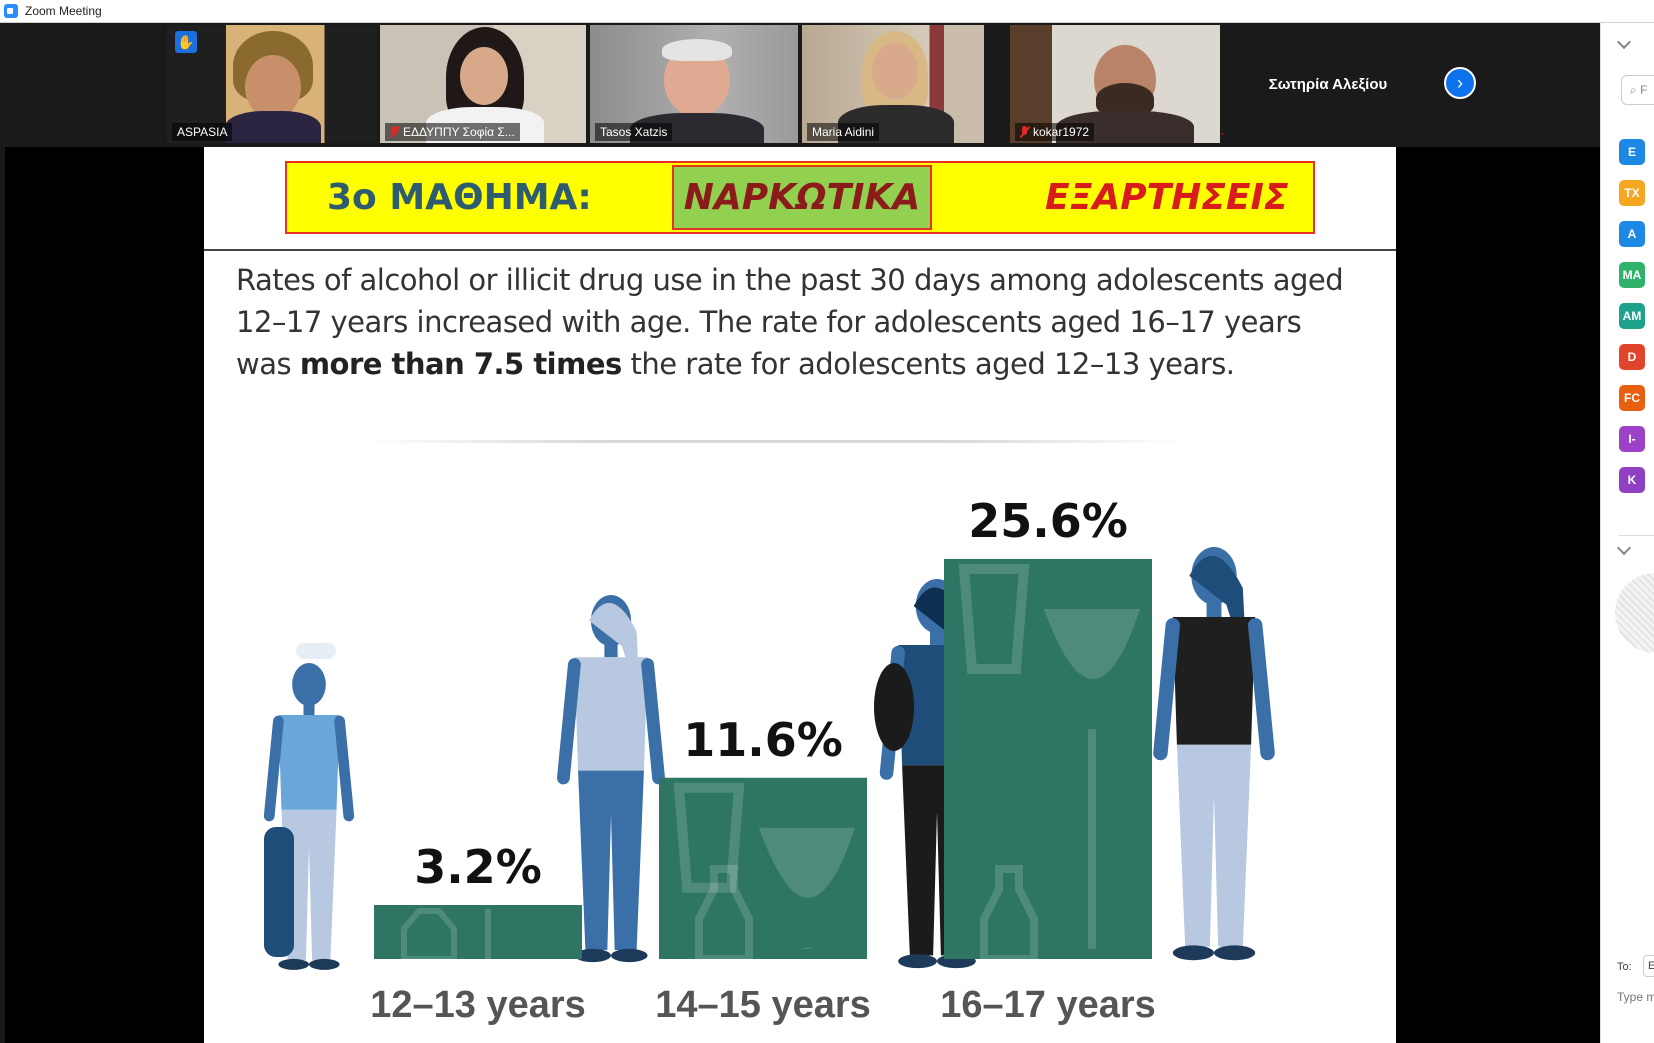 The height and width of the screenshot is (1043, 1654). I want to click on chat-message-input, so click(1635, 997).